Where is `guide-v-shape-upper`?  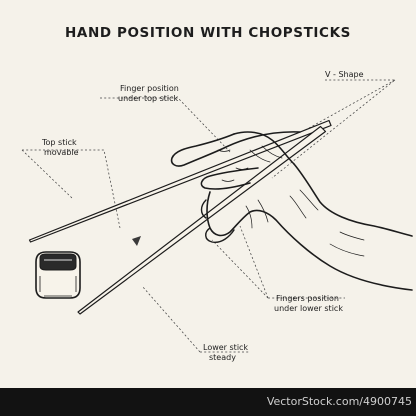
guide-v-shape-upper is located at coordinates (334, 129).